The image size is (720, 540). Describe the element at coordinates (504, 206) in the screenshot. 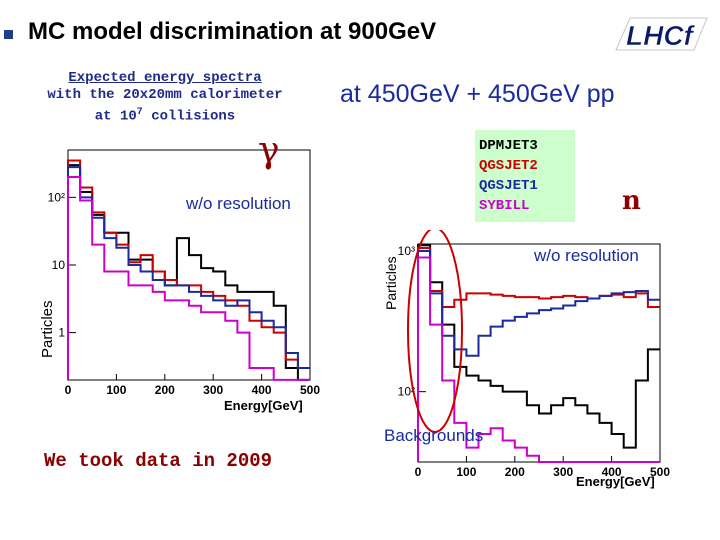

I see `legend-entry-sybill: SYBILL` at that location.